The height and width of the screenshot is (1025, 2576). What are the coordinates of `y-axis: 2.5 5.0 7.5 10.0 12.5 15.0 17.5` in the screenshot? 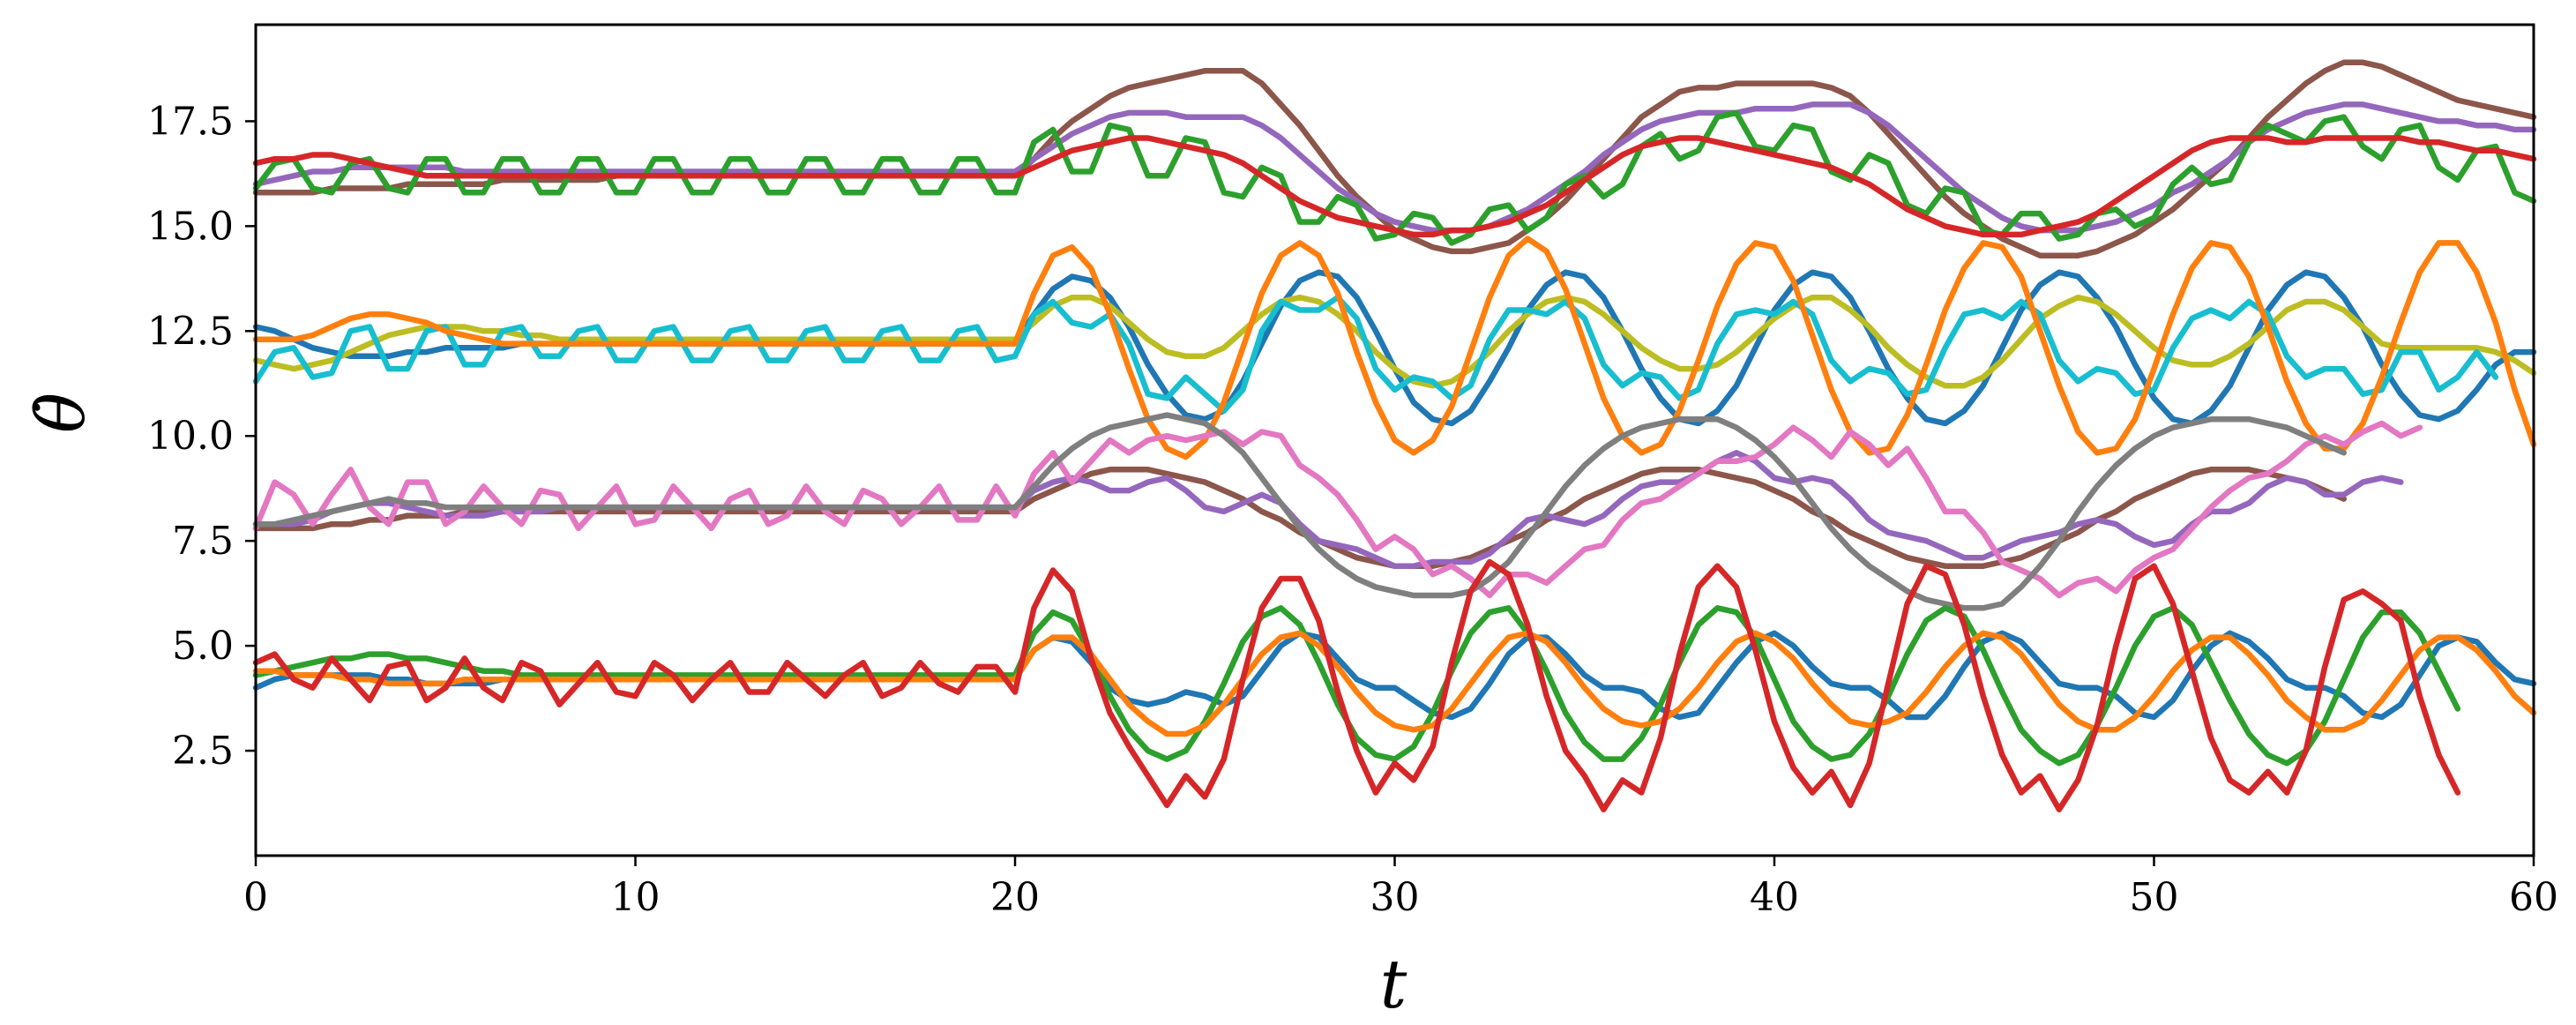 It's located at (201, 436).